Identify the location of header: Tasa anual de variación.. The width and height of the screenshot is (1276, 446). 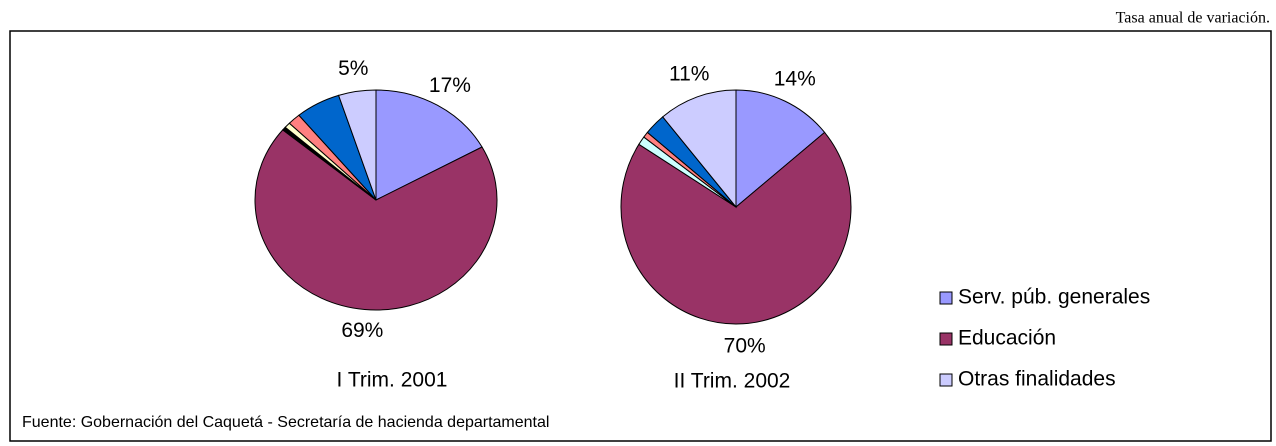
(1193, 18).